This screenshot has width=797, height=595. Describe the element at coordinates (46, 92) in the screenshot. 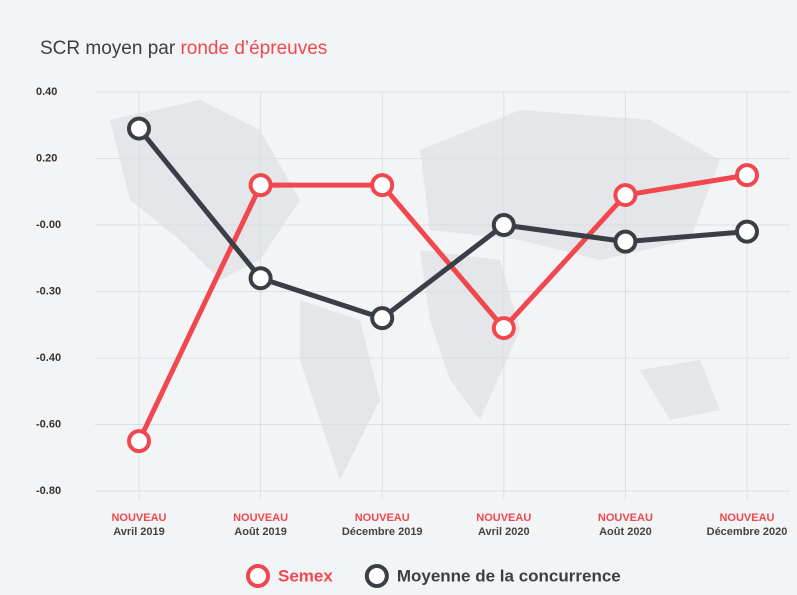

I see `y-tick-label: 0.40` at that location.